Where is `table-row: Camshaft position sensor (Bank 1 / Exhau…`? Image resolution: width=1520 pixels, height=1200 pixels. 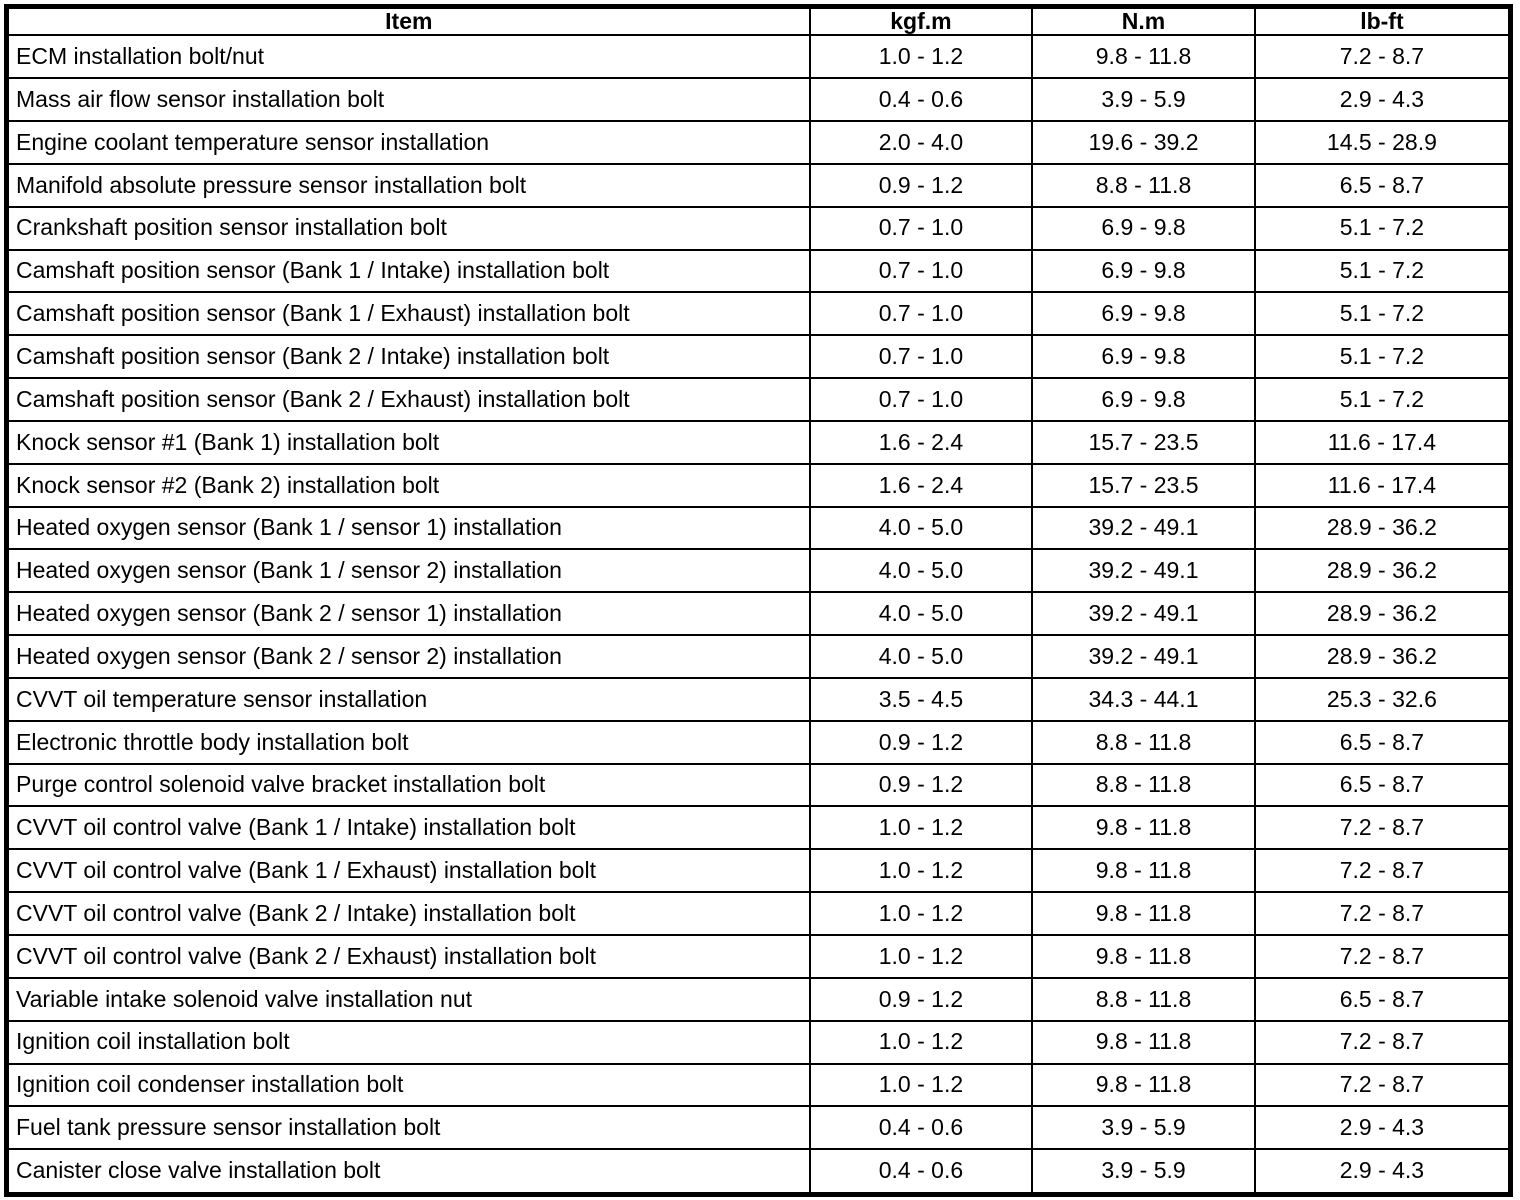 table-row: Camshaft position sensor (Bank 1 / Exhau… is located at coordinates (758, 314).